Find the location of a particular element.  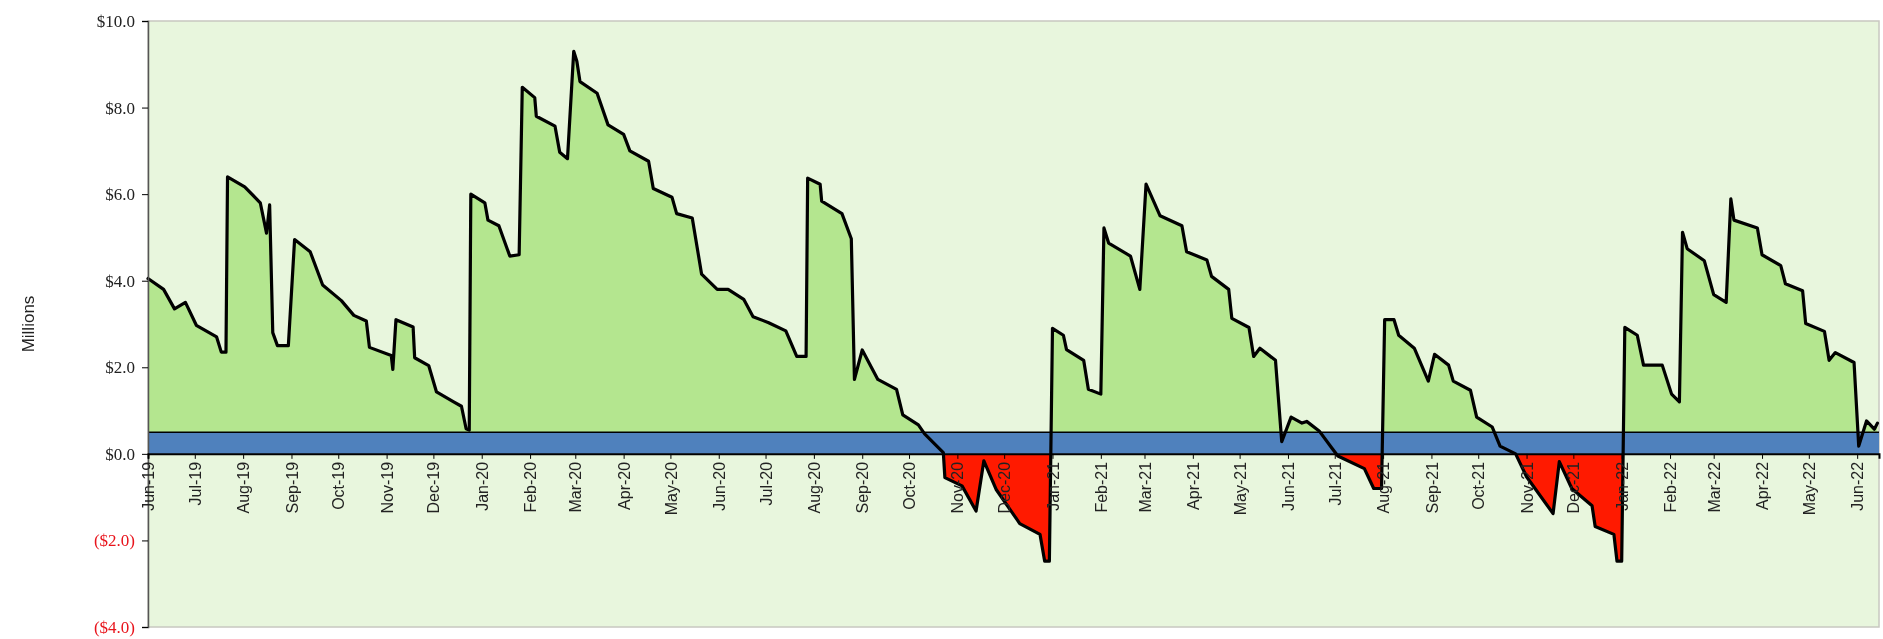

x-tick-label: Feb-22 is located at coordinates (1671, 487).